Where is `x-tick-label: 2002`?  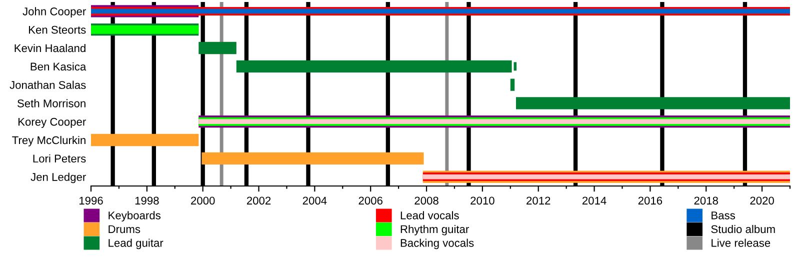 x-tick-label: 2002 is located at coordinates (258, 200).